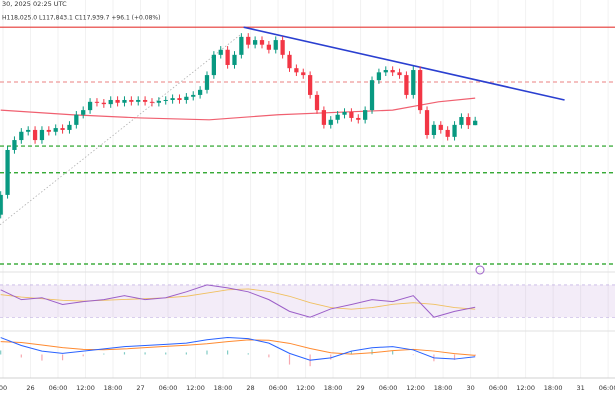  I want to click on macd-signal-line, so click(238, 347).